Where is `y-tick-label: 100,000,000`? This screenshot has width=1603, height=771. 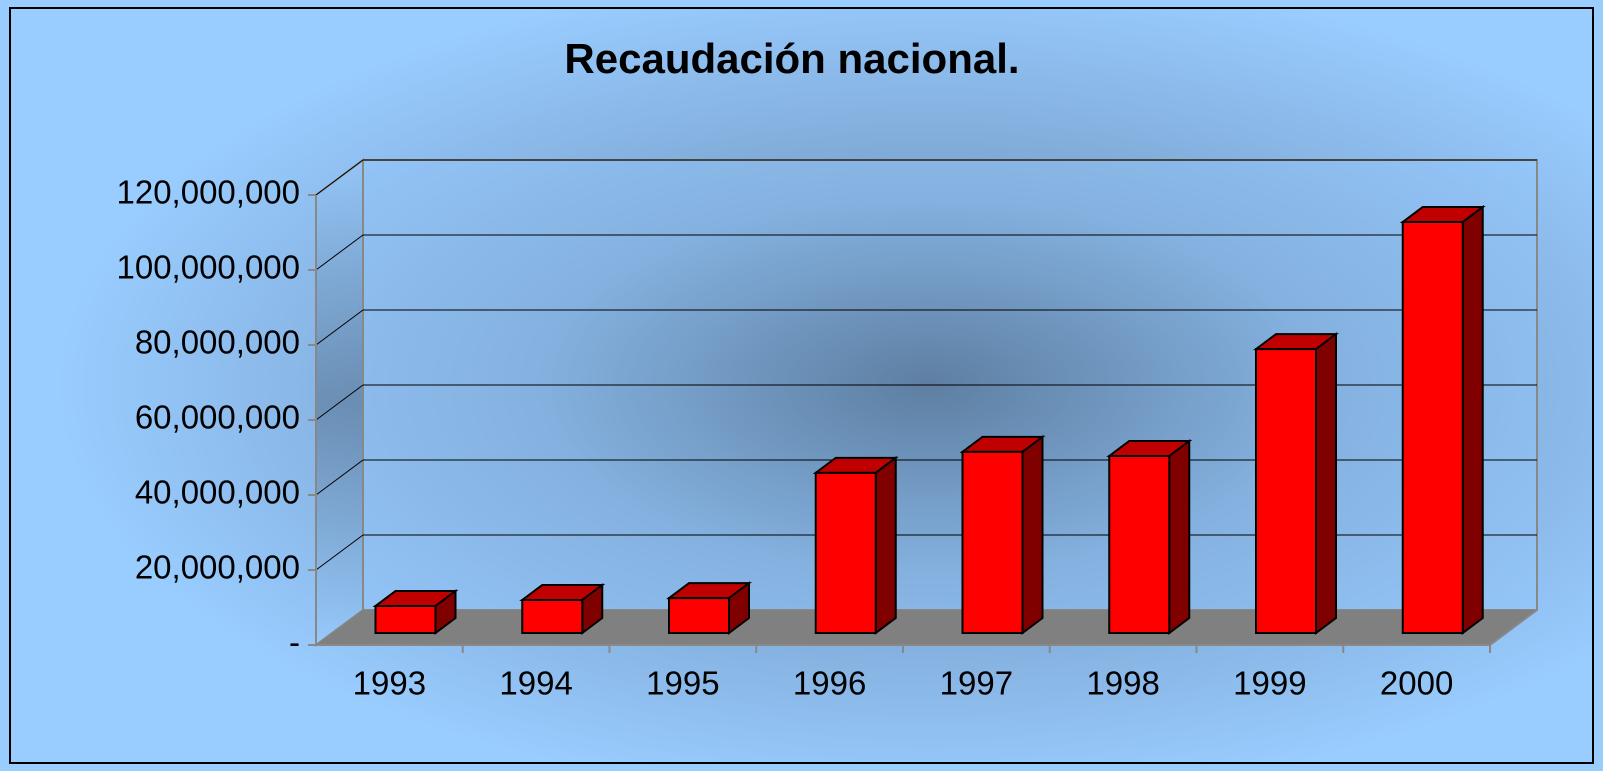 y-tick-label: 100,000,000 is located at coordinates (208, 267).